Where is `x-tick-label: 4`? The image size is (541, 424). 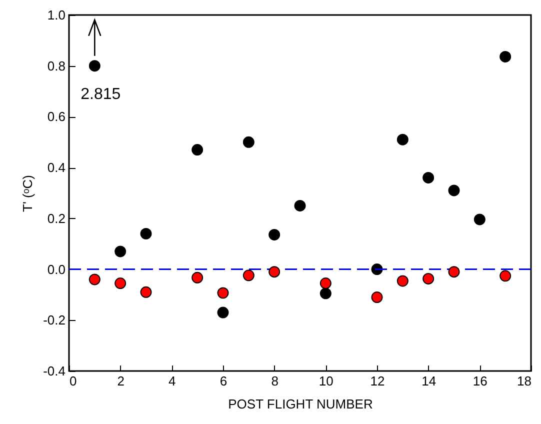
x-tick-label: 4 is located at coordinates (172, 381).